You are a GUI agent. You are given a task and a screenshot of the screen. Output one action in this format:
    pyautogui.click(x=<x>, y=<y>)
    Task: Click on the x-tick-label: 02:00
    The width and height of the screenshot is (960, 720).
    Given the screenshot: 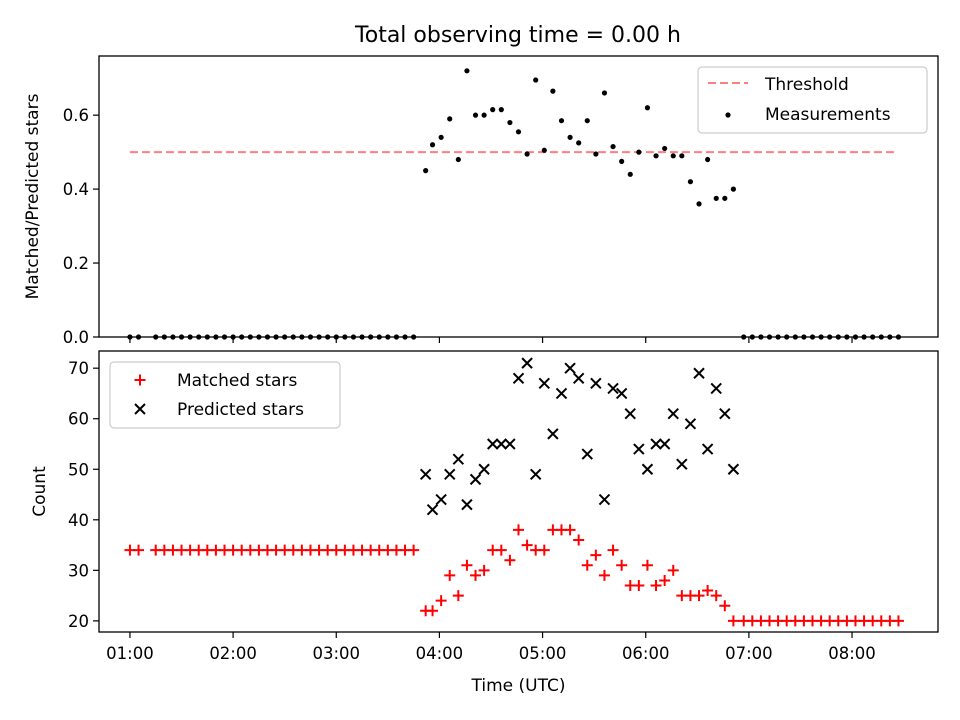 What is the action you would take?
    pyautogui.click(x=233, y=653)
    